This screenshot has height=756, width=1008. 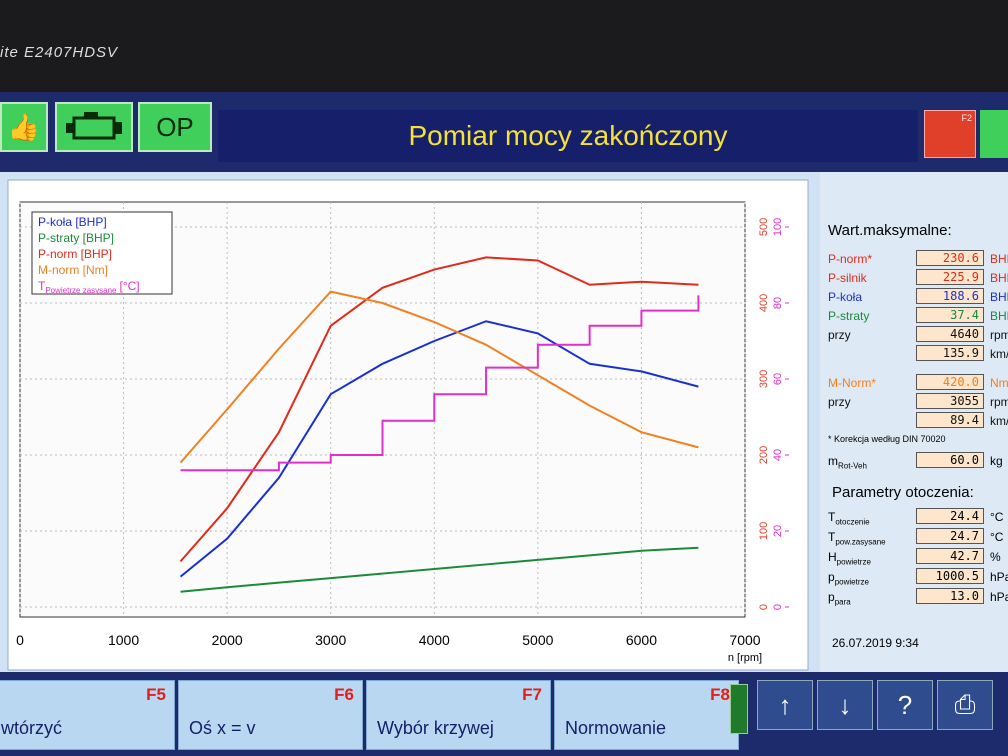 I want to click on row-label: P-norm*, so click(x=850, y=259).